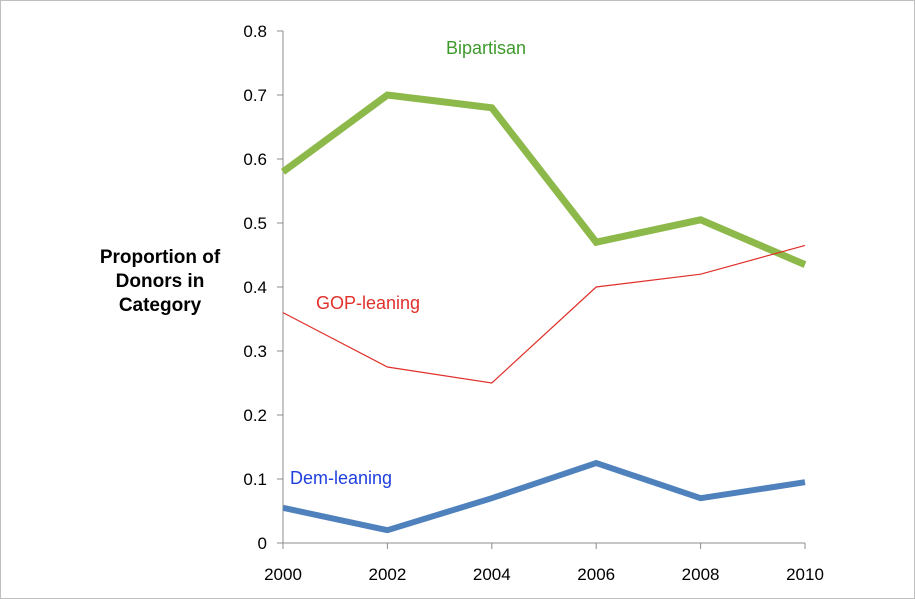 Image resolution: width=915 pixels, height=599 pixels. Describe the element at coordinates (255, 159) in the screenshot. I see `y-tick-label: 0.6` at that location.